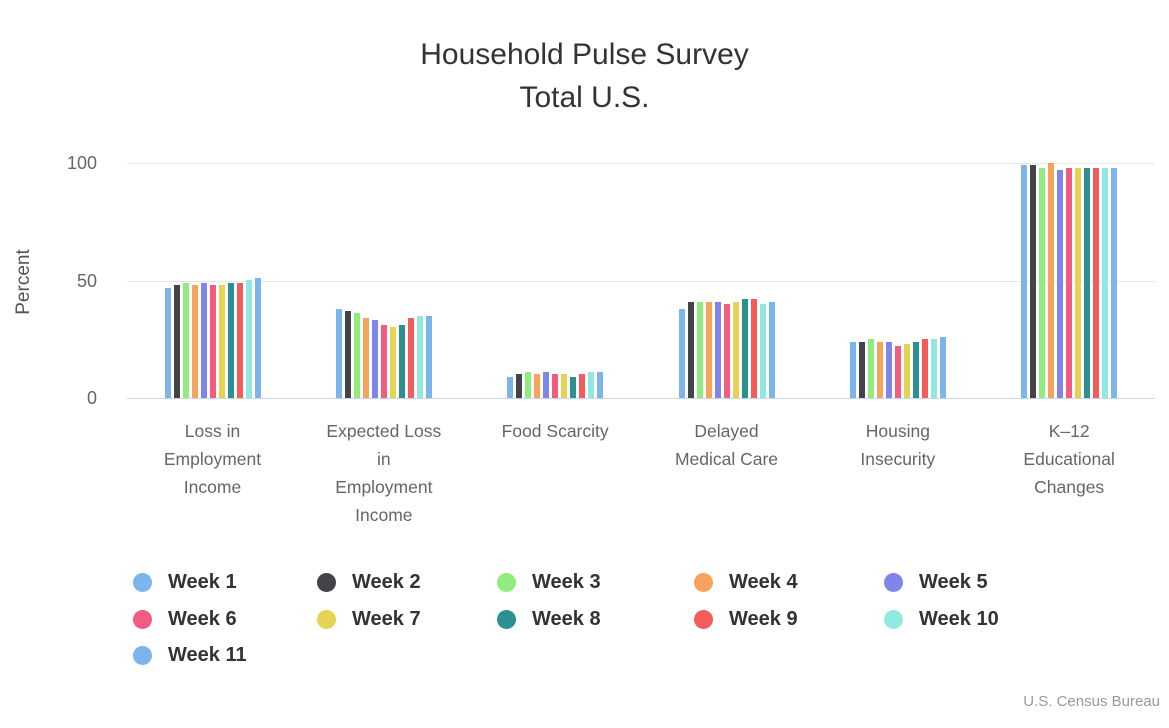 This screenshot has width=1169, height=728. Describe the element at coordinates (202, 619) in the screenshot. I see `legend-item-label: Week 6` at that location.